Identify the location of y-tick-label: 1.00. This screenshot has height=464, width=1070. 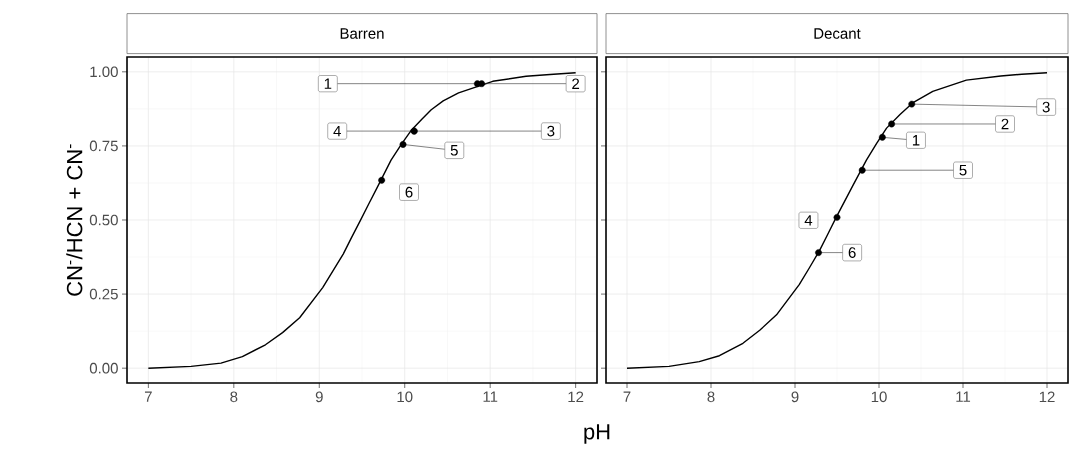
(104, 72).